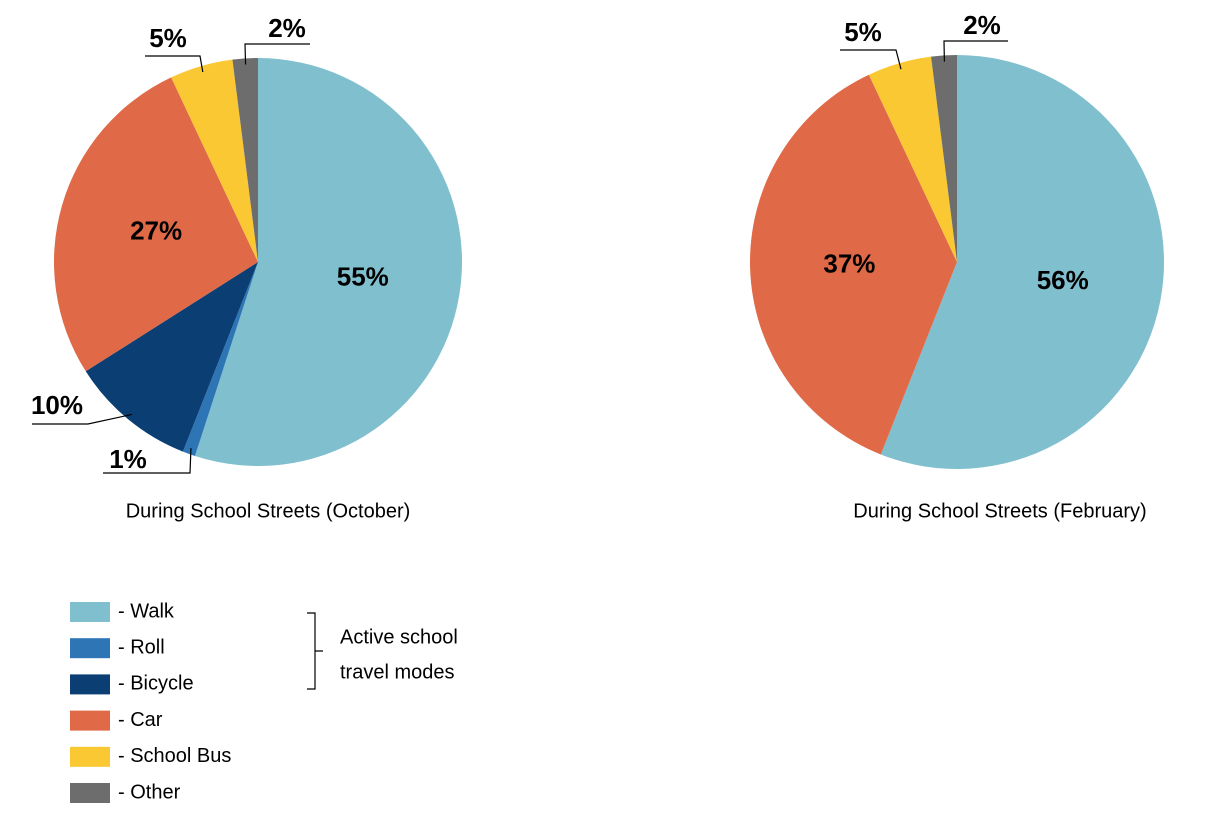  I want to click on bracket-line, so click(315, 651).